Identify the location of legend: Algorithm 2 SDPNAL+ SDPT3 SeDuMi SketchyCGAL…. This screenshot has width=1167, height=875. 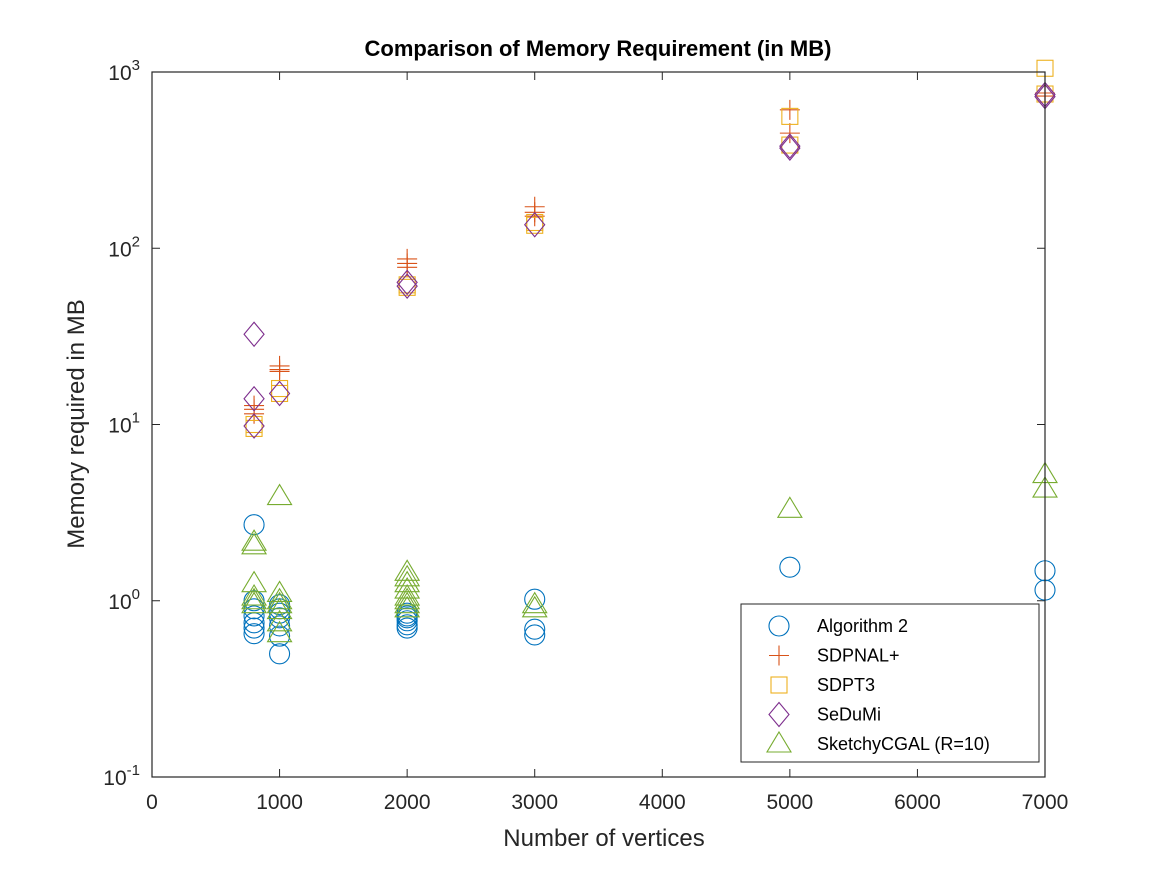
(890, 683).